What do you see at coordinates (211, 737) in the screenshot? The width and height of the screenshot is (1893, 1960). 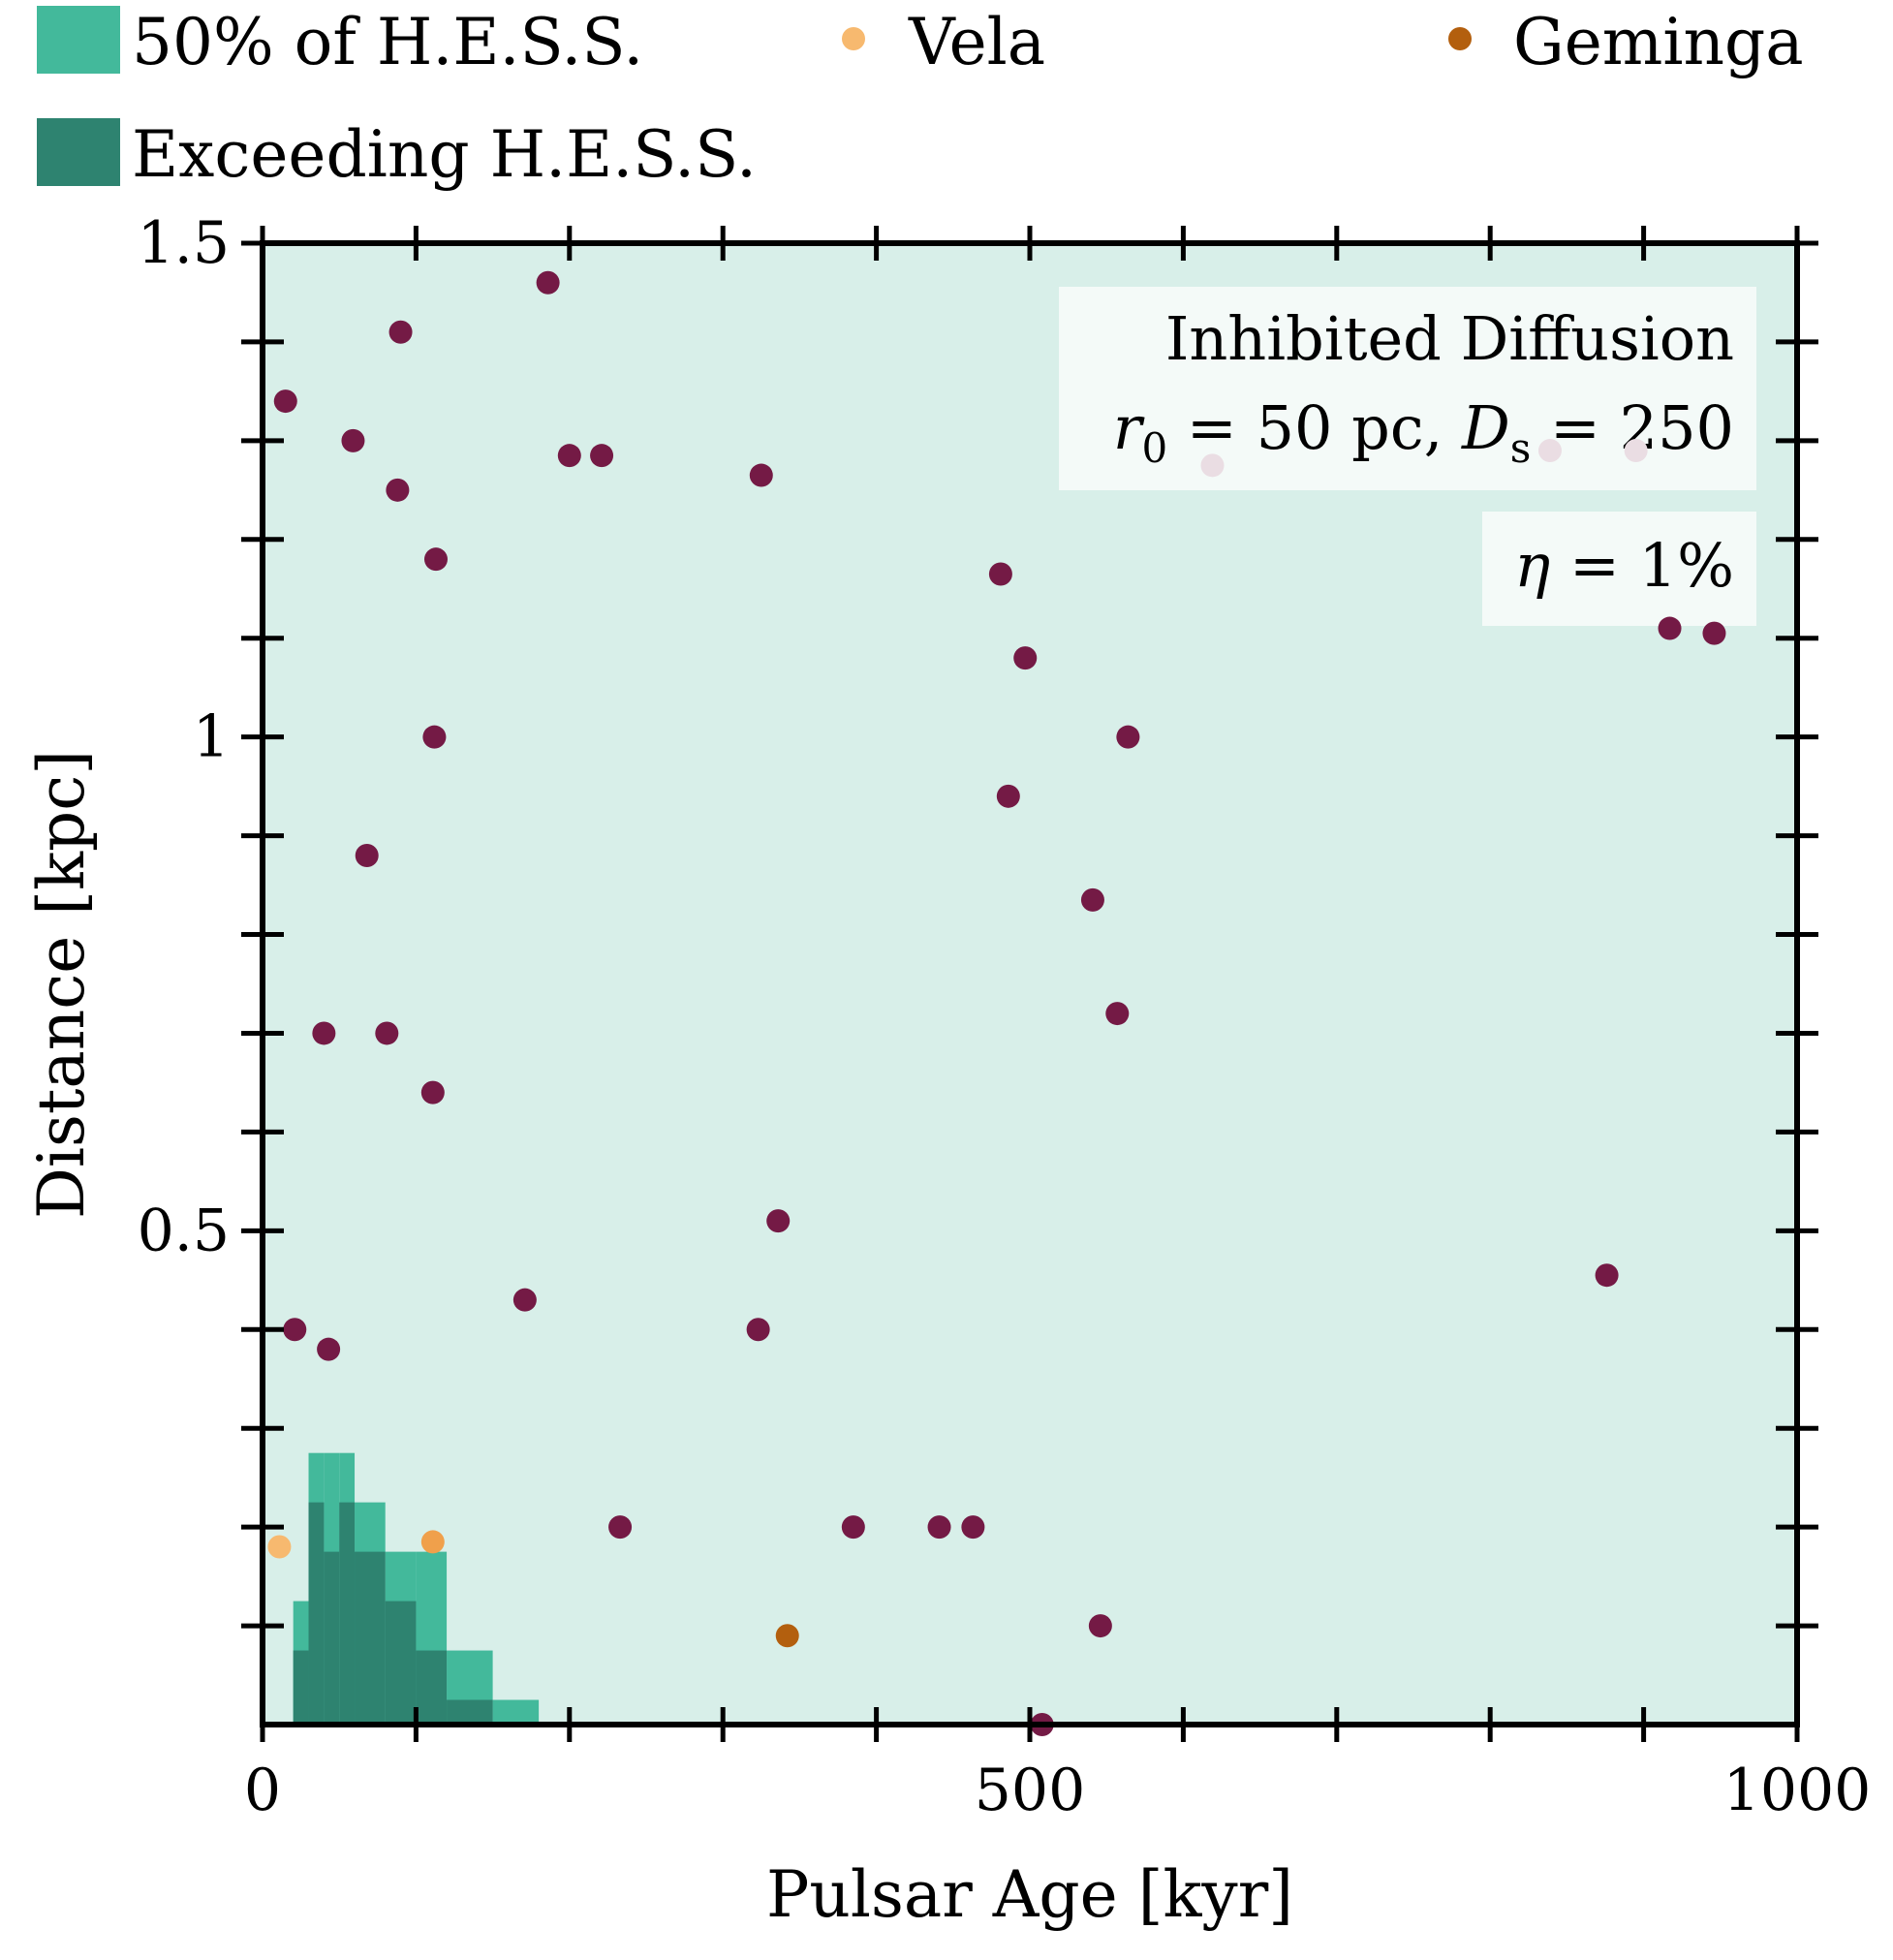 I see `y-tick-label: 1` at bounding box center [211, 737].